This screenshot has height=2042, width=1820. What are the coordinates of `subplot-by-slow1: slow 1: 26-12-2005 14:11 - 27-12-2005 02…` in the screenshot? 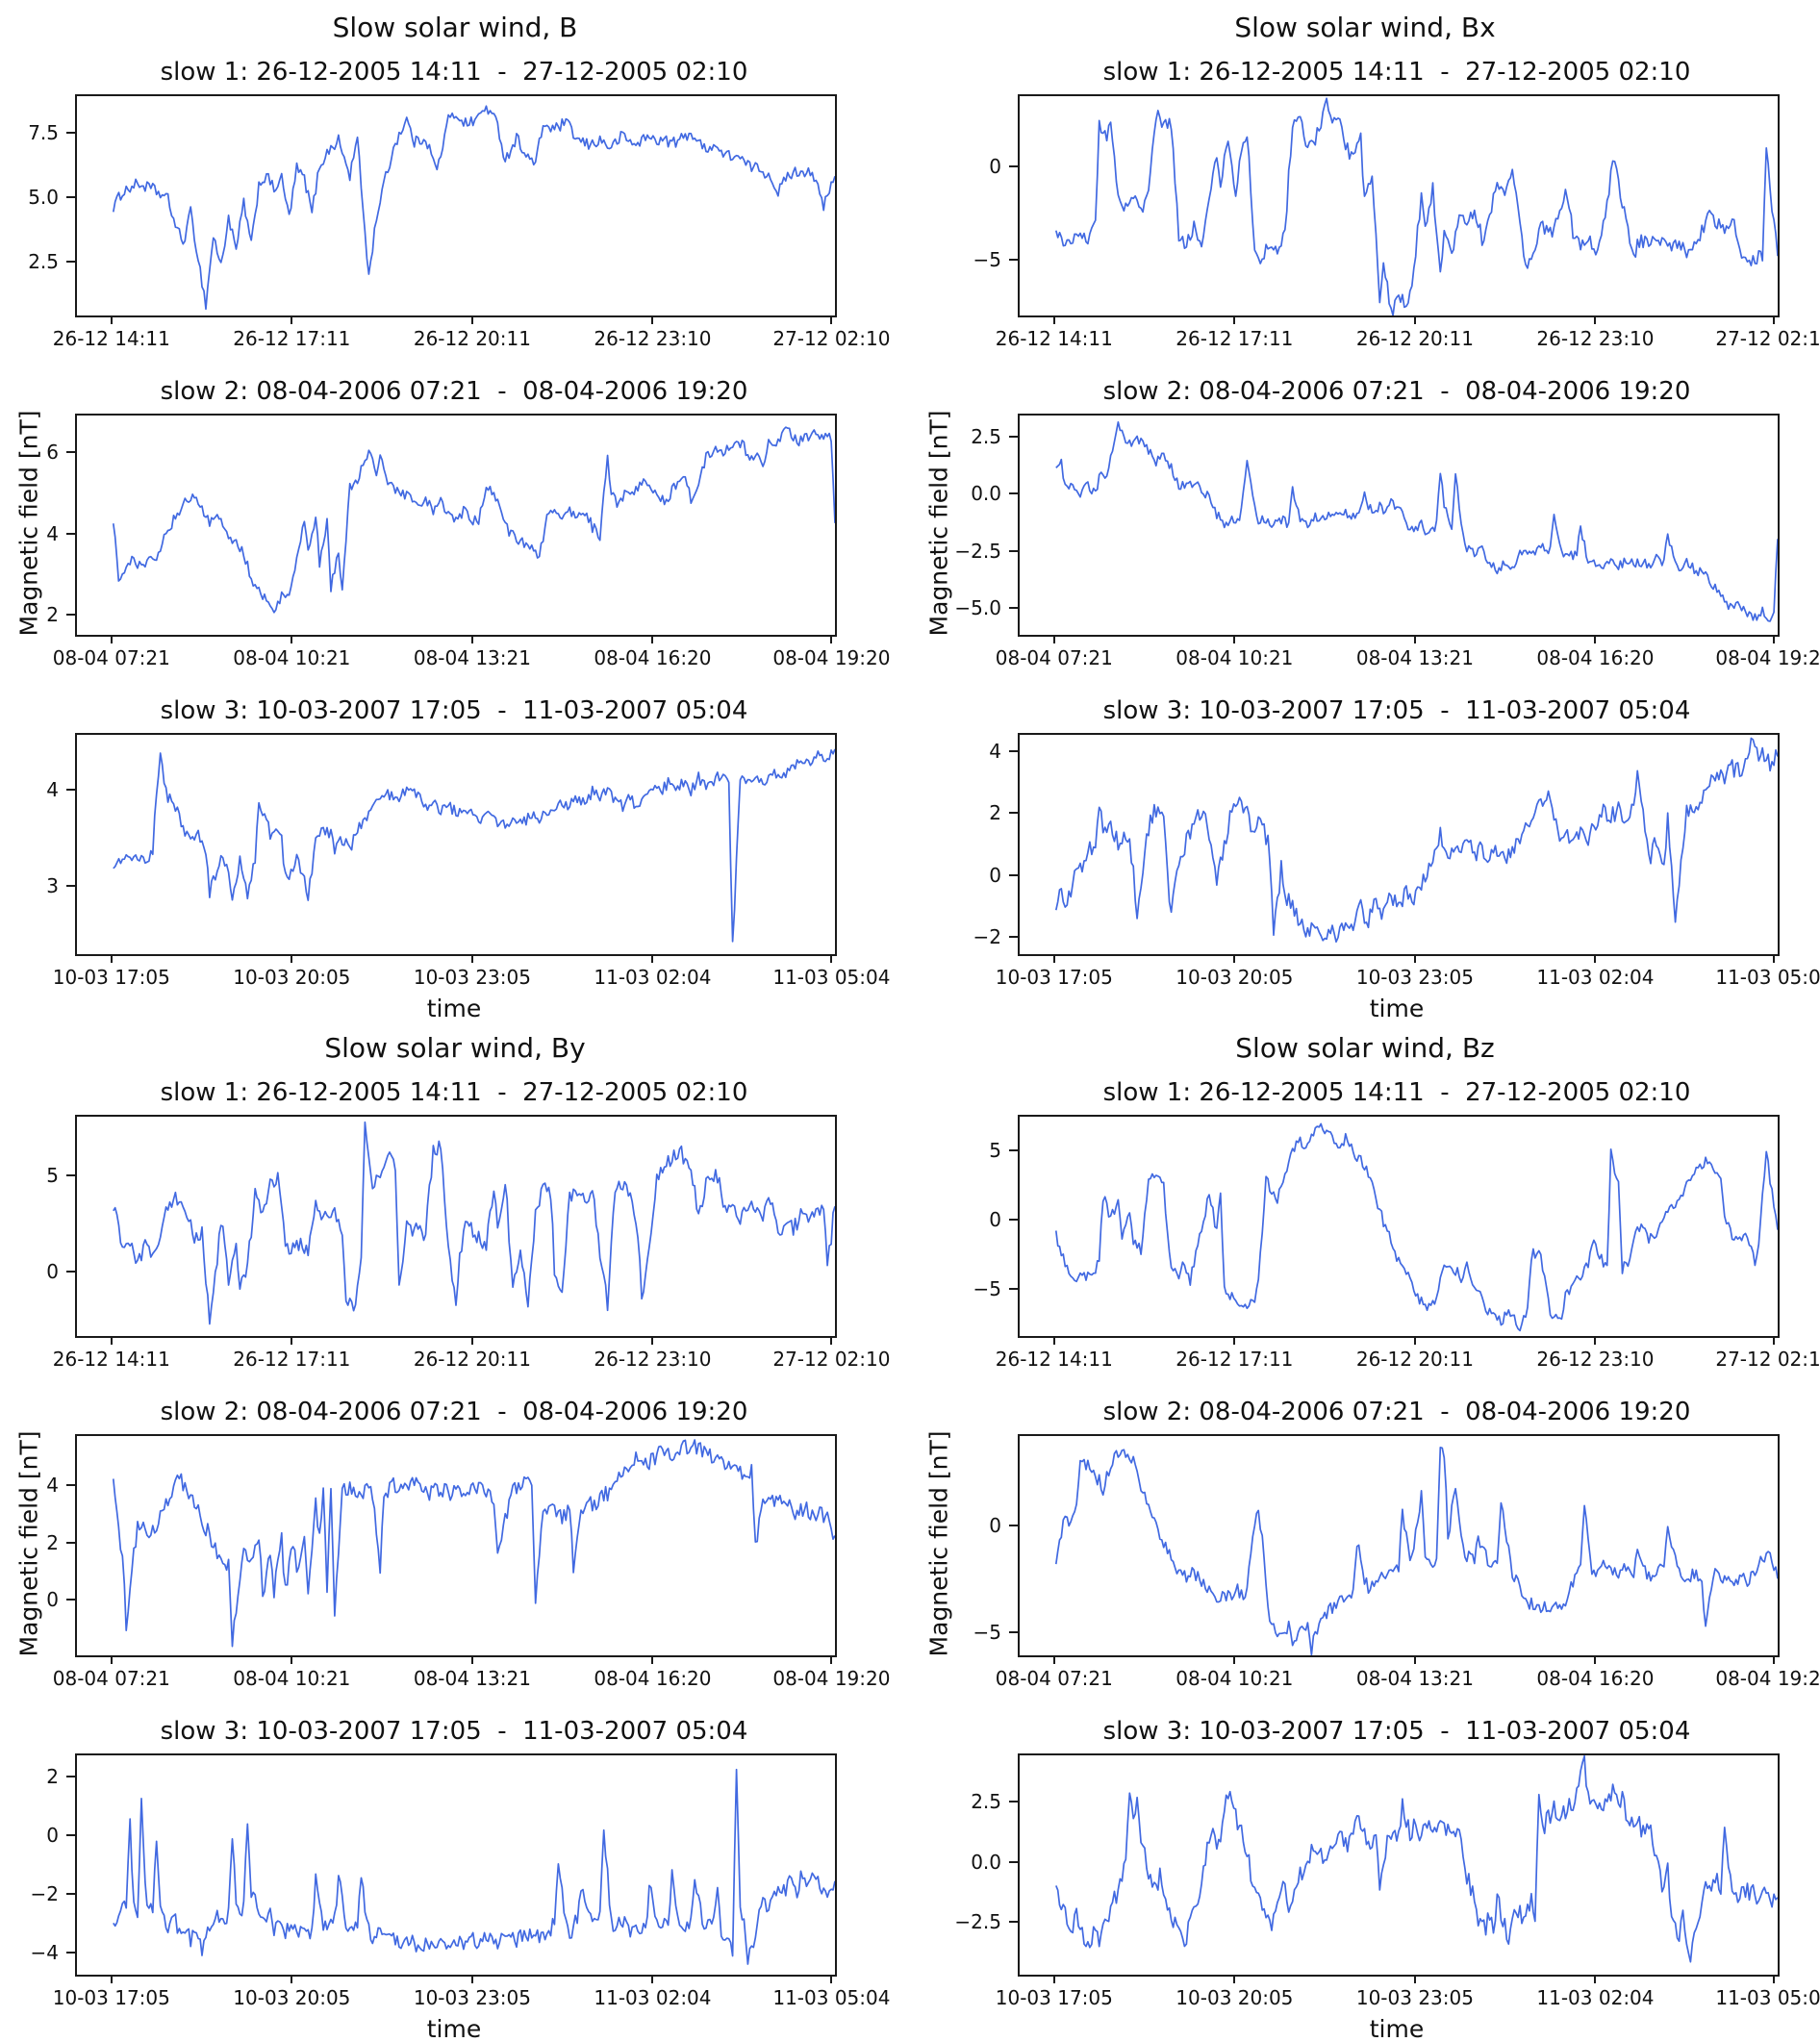 It's located at (455, 1229).